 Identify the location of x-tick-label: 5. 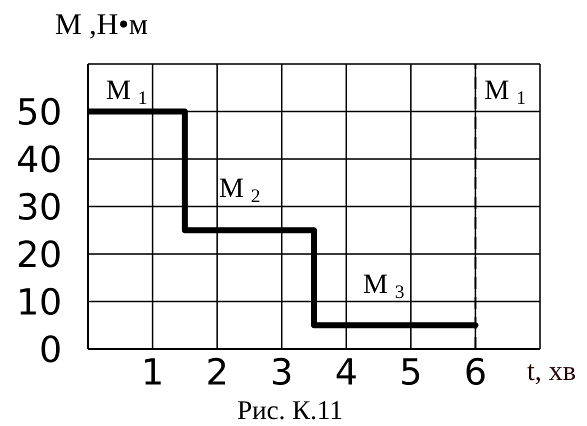
(410, 373).